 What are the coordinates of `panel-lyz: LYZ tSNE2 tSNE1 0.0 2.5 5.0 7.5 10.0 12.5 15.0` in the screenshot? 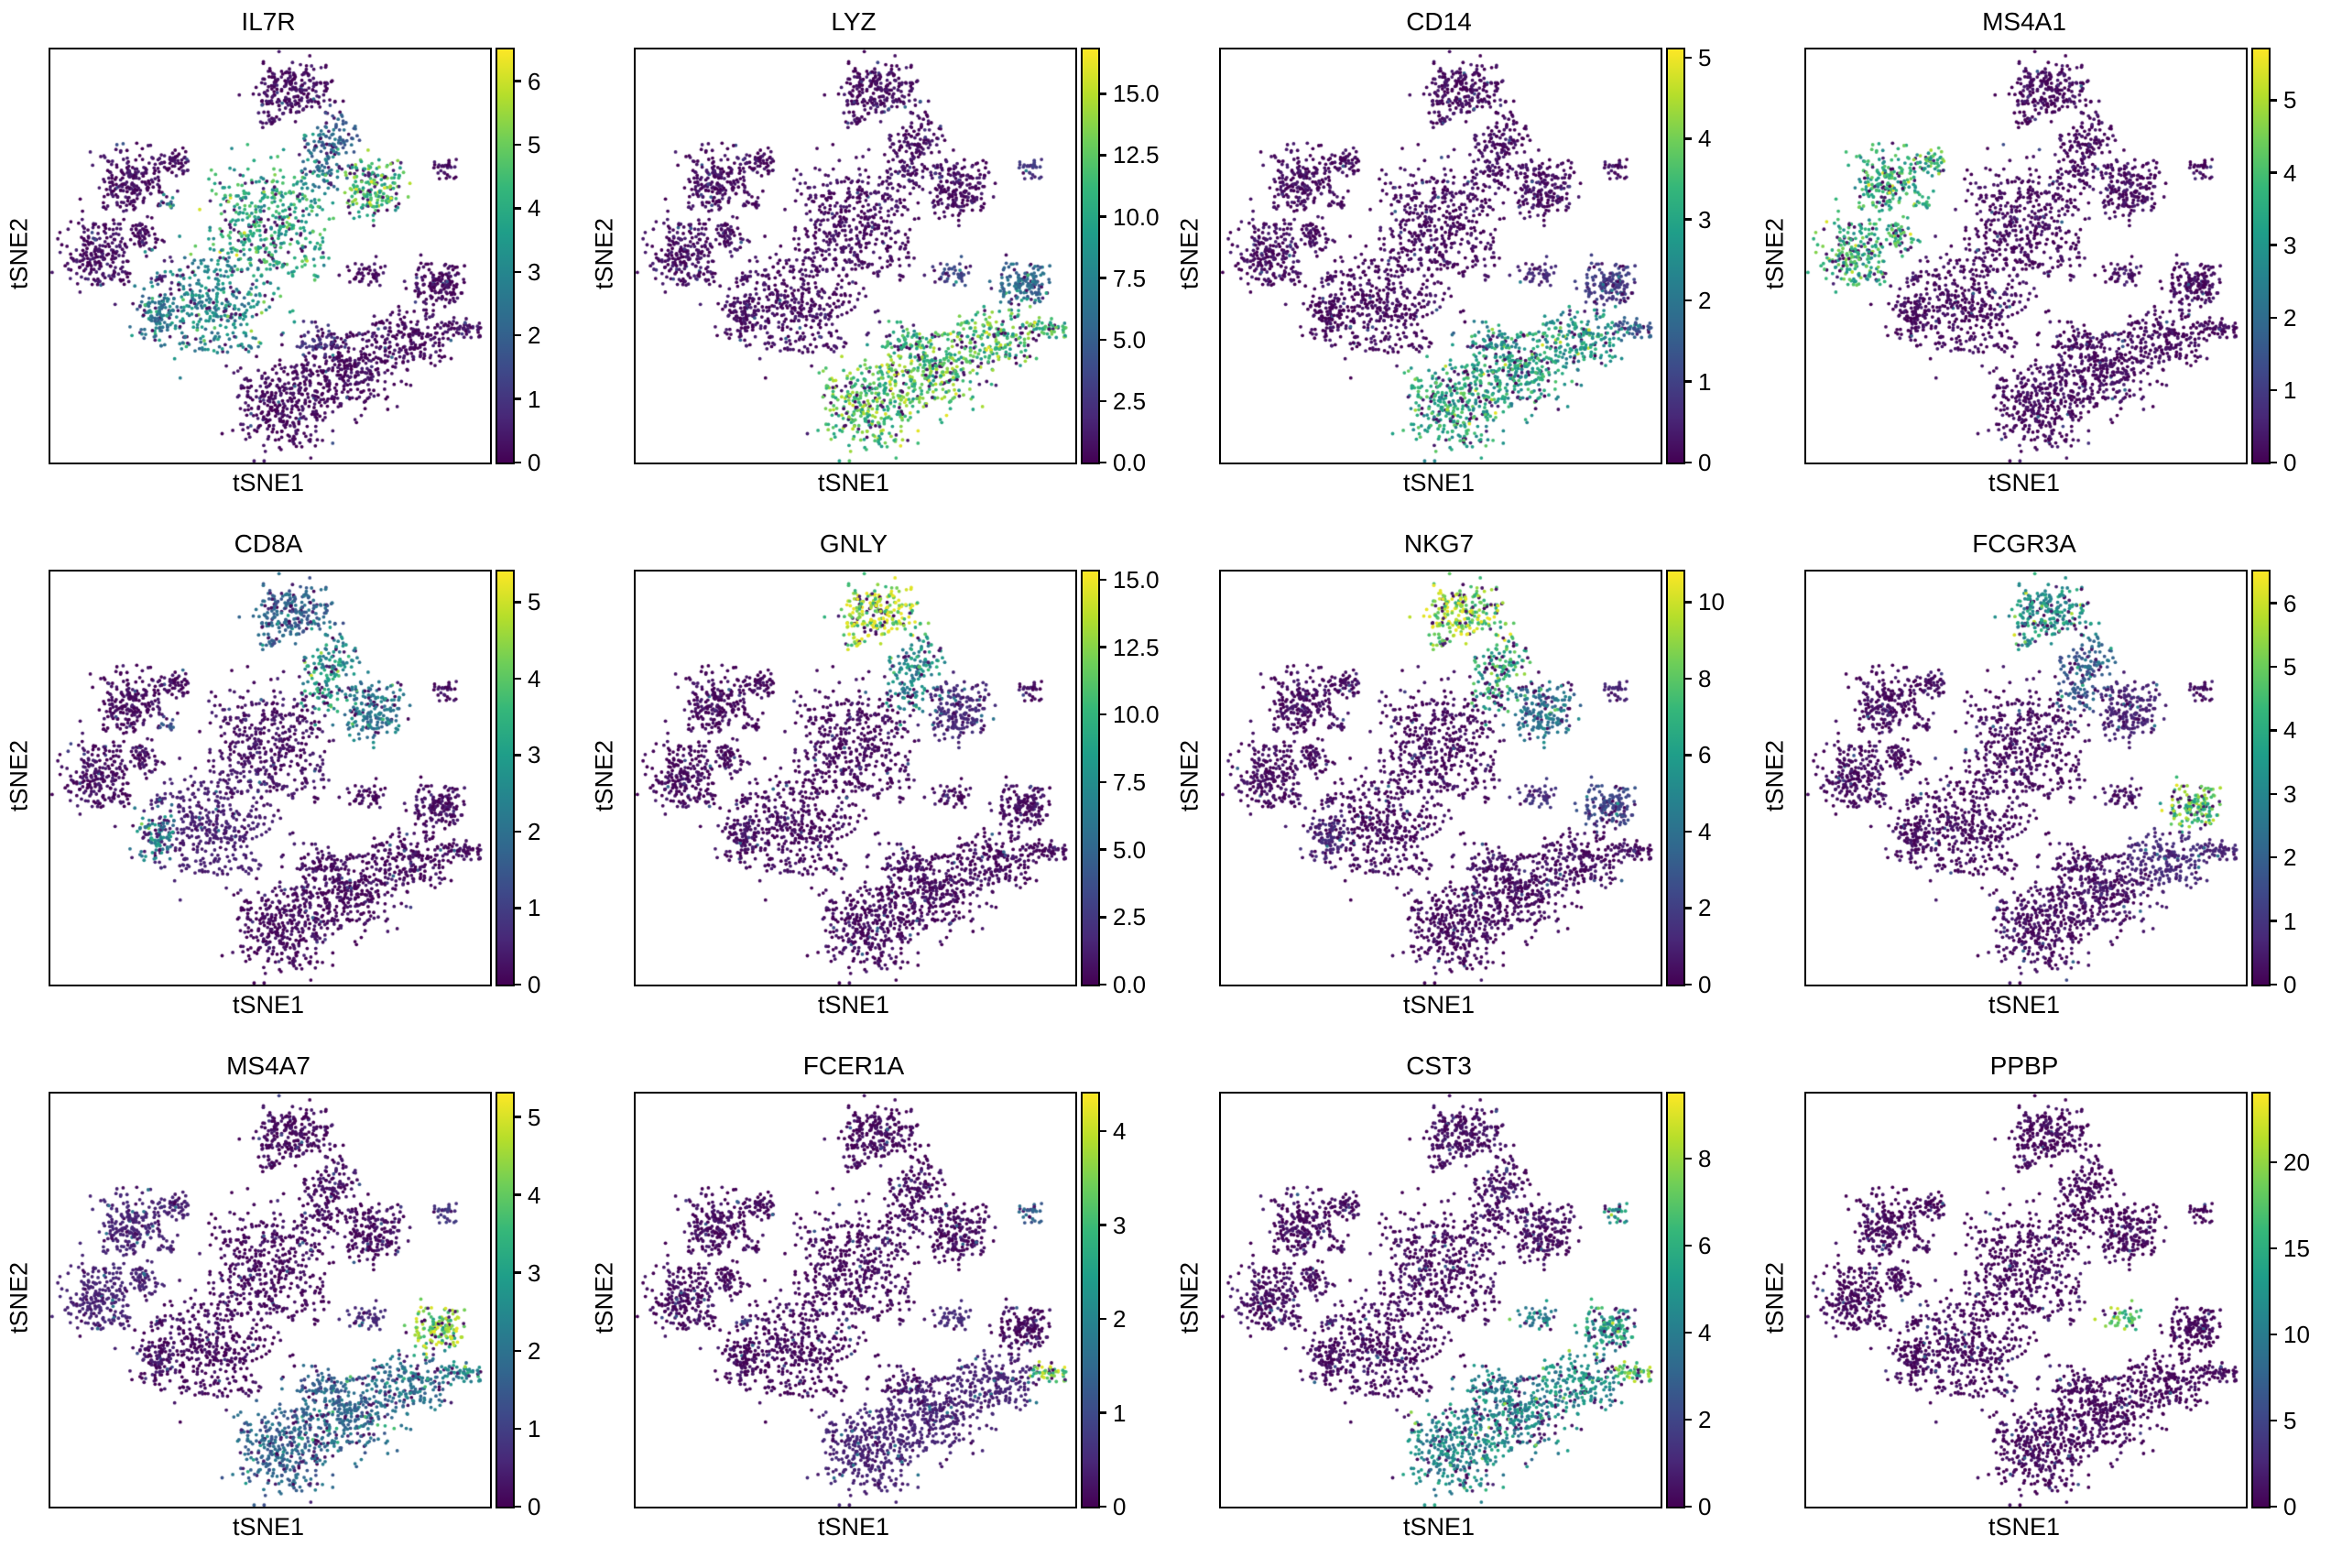 It's located at (878, 261).